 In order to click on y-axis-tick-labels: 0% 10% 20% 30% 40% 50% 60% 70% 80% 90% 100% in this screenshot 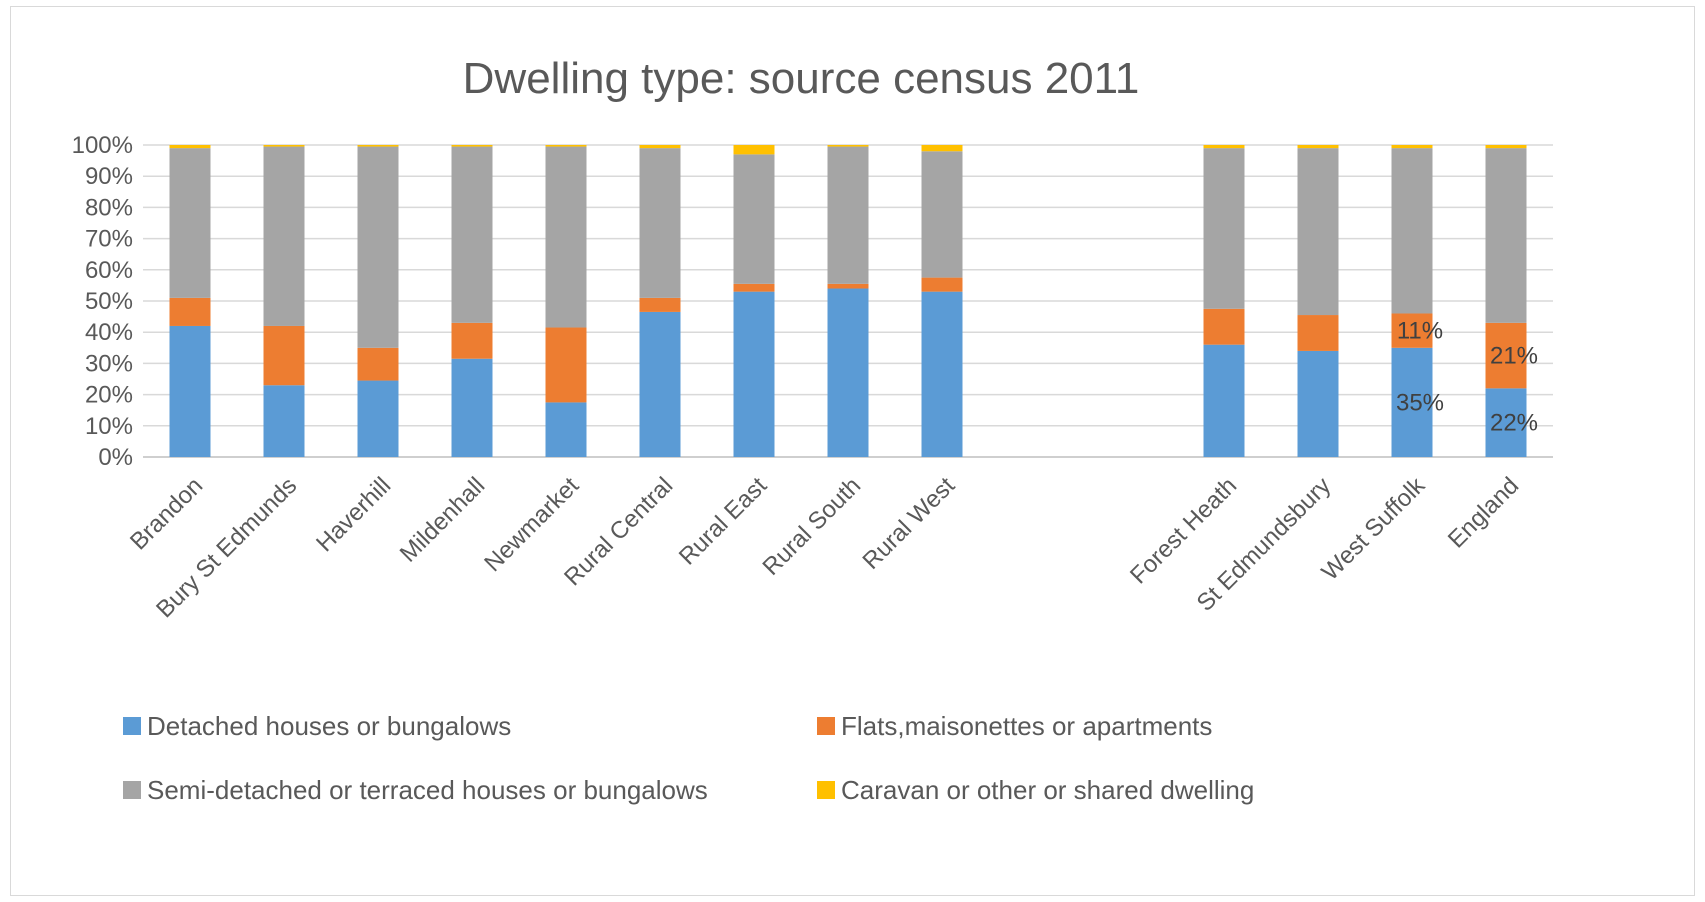, I will do `click(102, 301)`.